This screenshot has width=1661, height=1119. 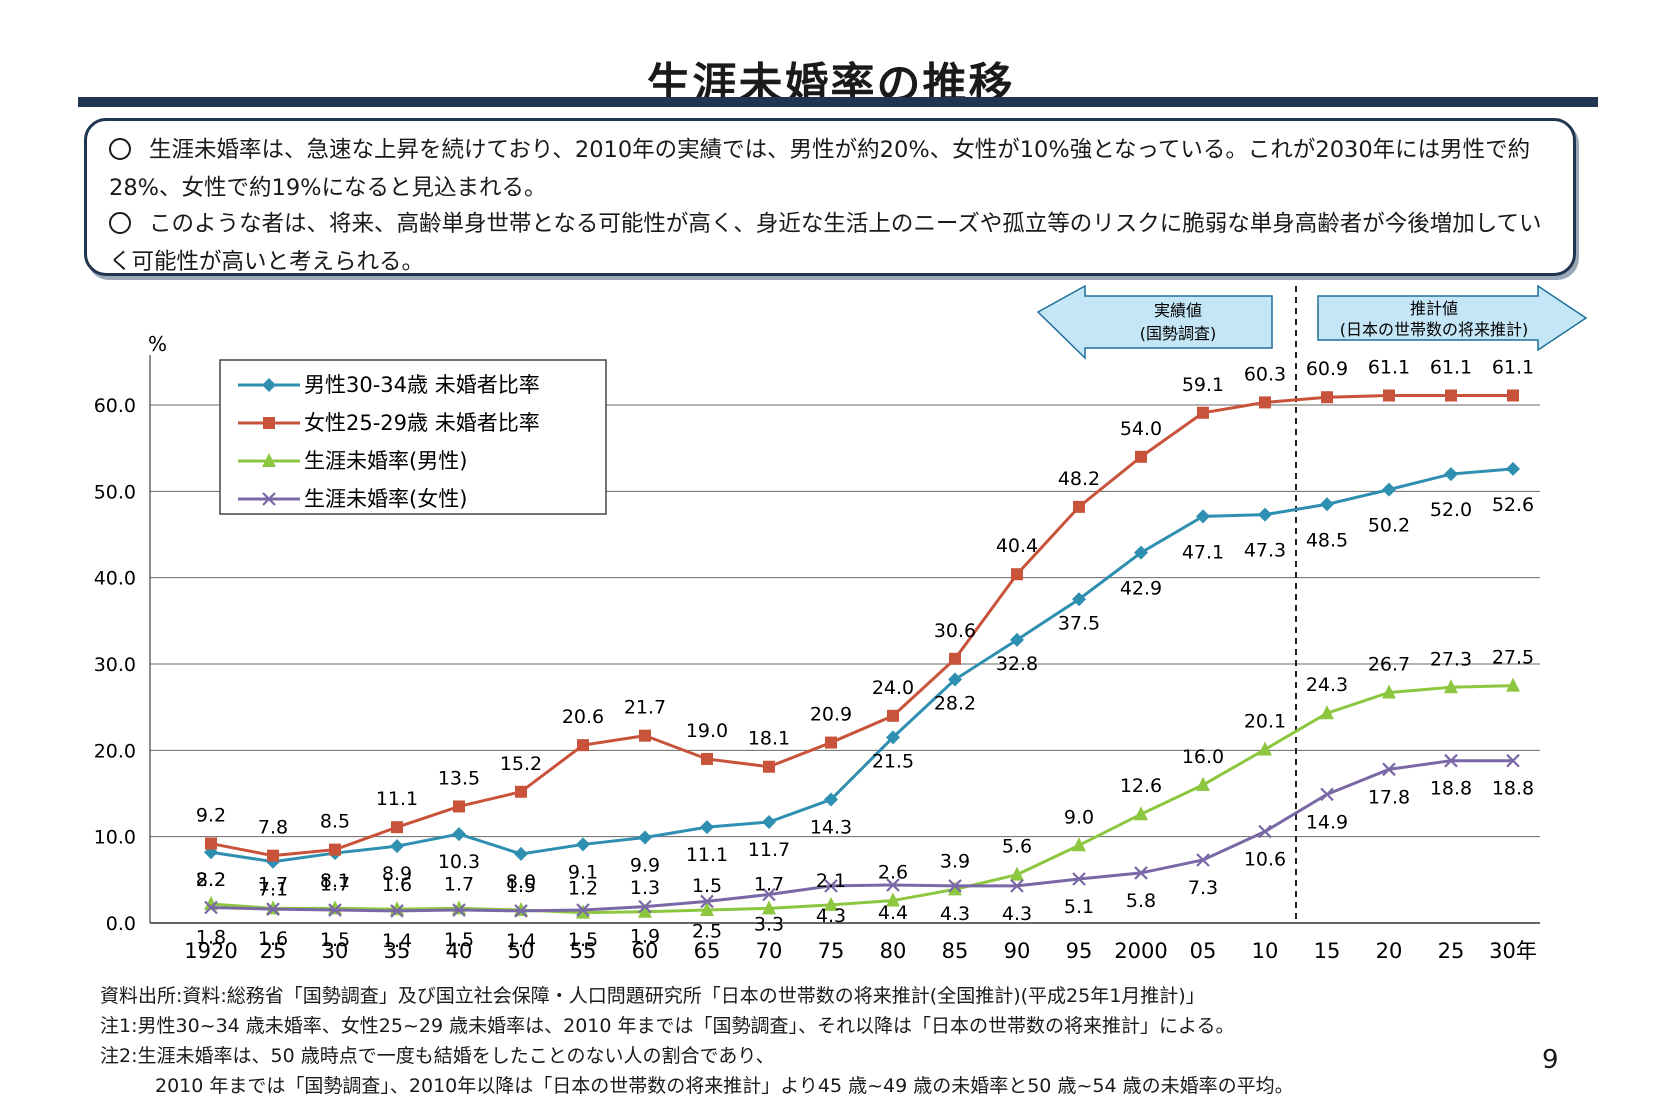 What do you see at coordinates (335, 951) in the screenshot?
I see `x-tick-label: 30` at bounding box center [335, 951].